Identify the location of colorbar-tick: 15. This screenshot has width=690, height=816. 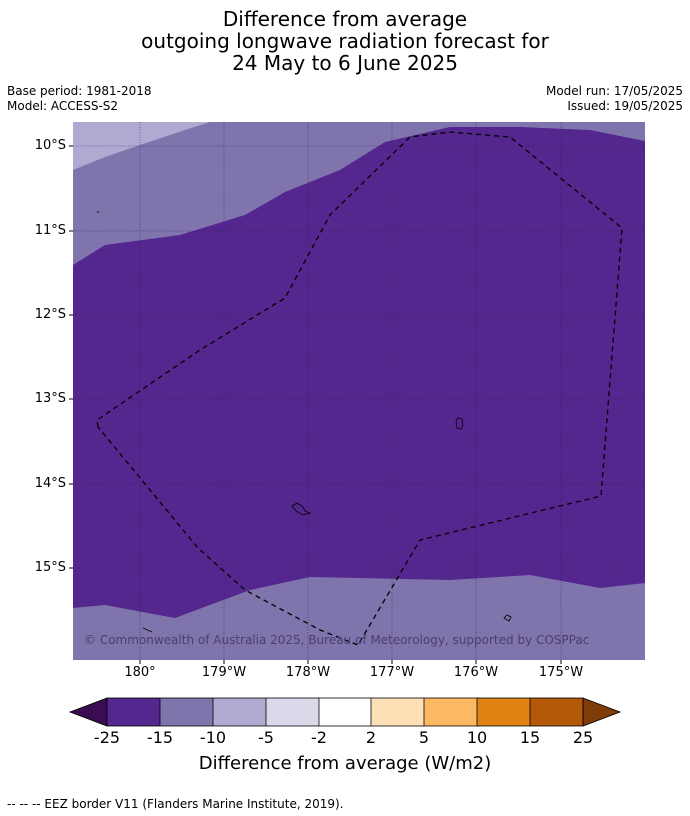
(530, 737).